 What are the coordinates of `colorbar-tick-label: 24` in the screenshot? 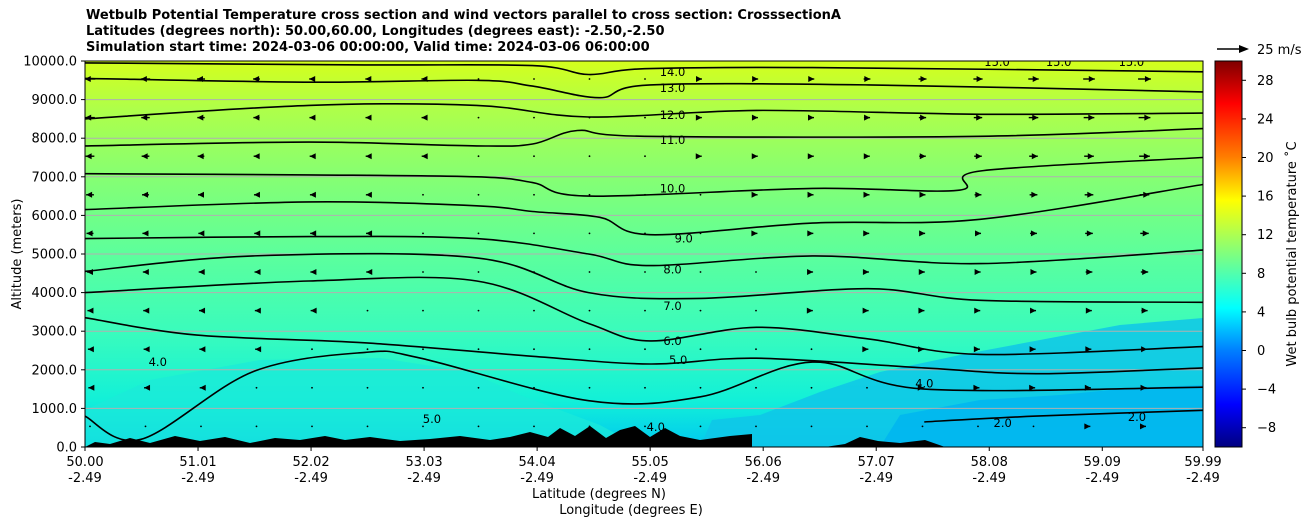 It's located at (1265, 119).